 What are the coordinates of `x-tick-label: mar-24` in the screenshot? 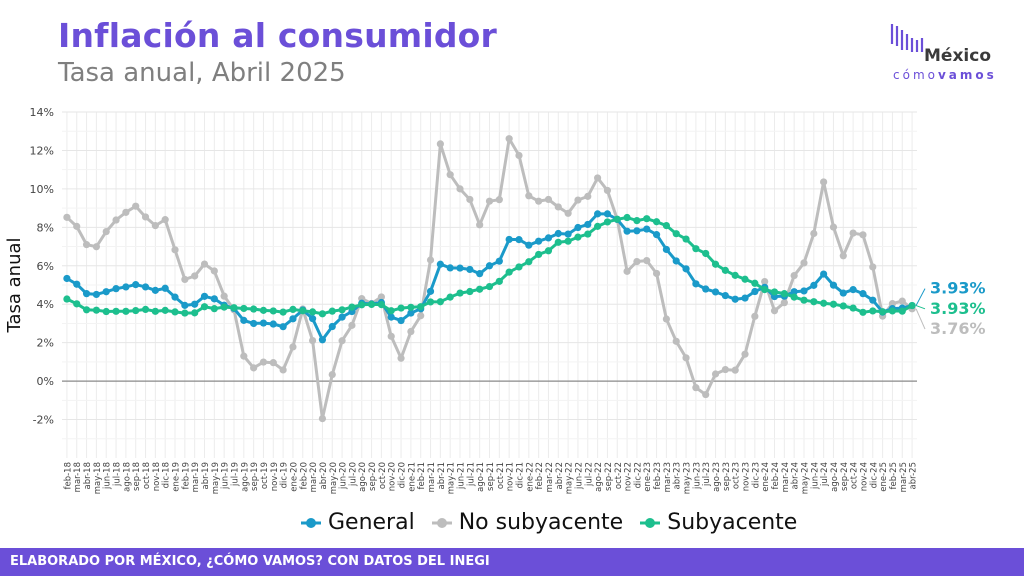 It's located at (786, 477).